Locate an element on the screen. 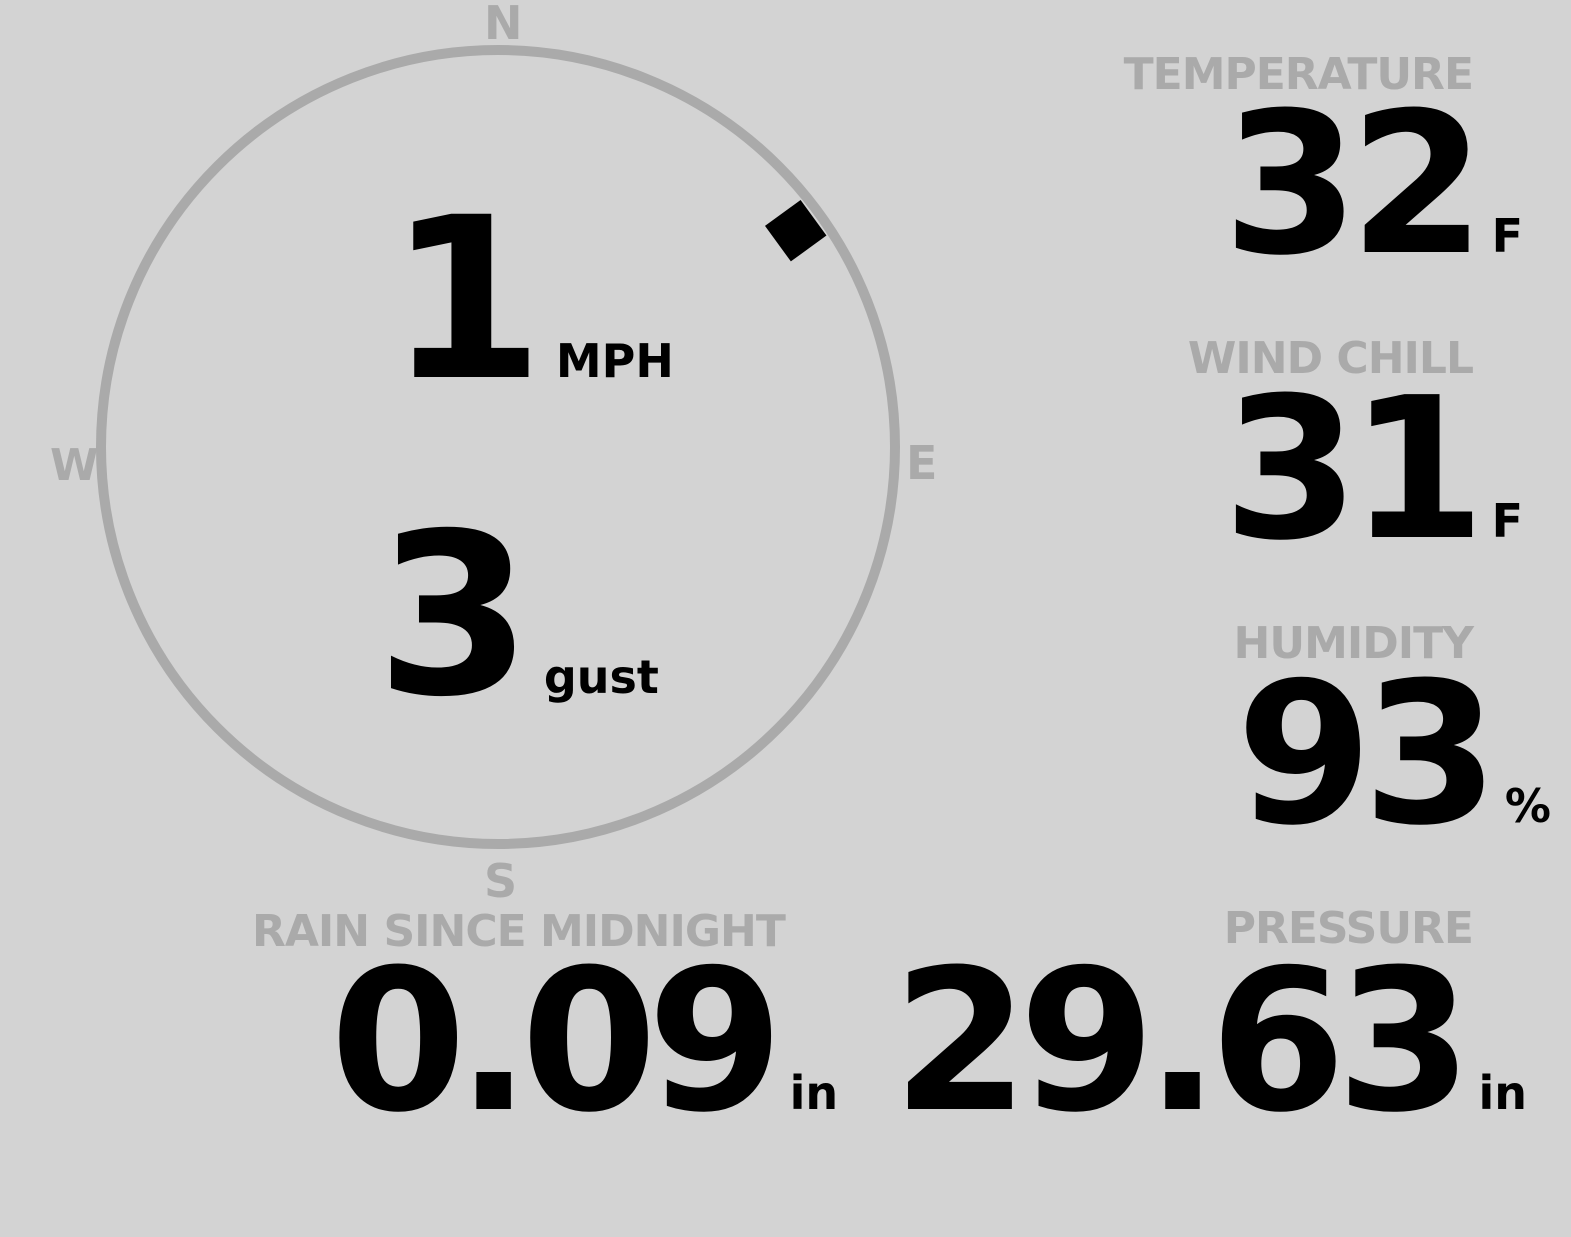  wind-speed-value: 1 is located at coordinates (466, 299).